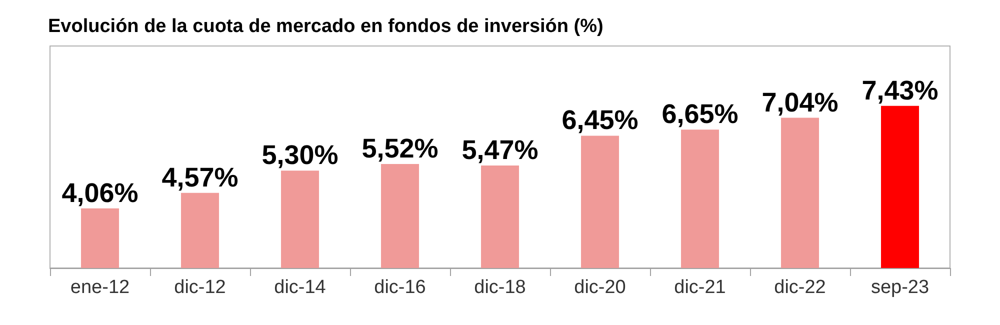  What do you see at coordinates (800, 102) in the screenshot?
I see `data-label: 7,04%` at bounding box center [800, 102].